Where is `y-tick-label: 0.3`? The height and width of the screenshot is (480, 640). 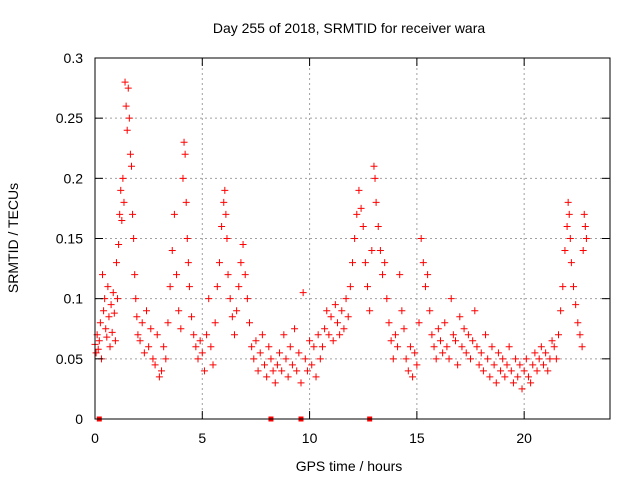 y-tick-label: 0.3 is located at coordinates (74, 58).